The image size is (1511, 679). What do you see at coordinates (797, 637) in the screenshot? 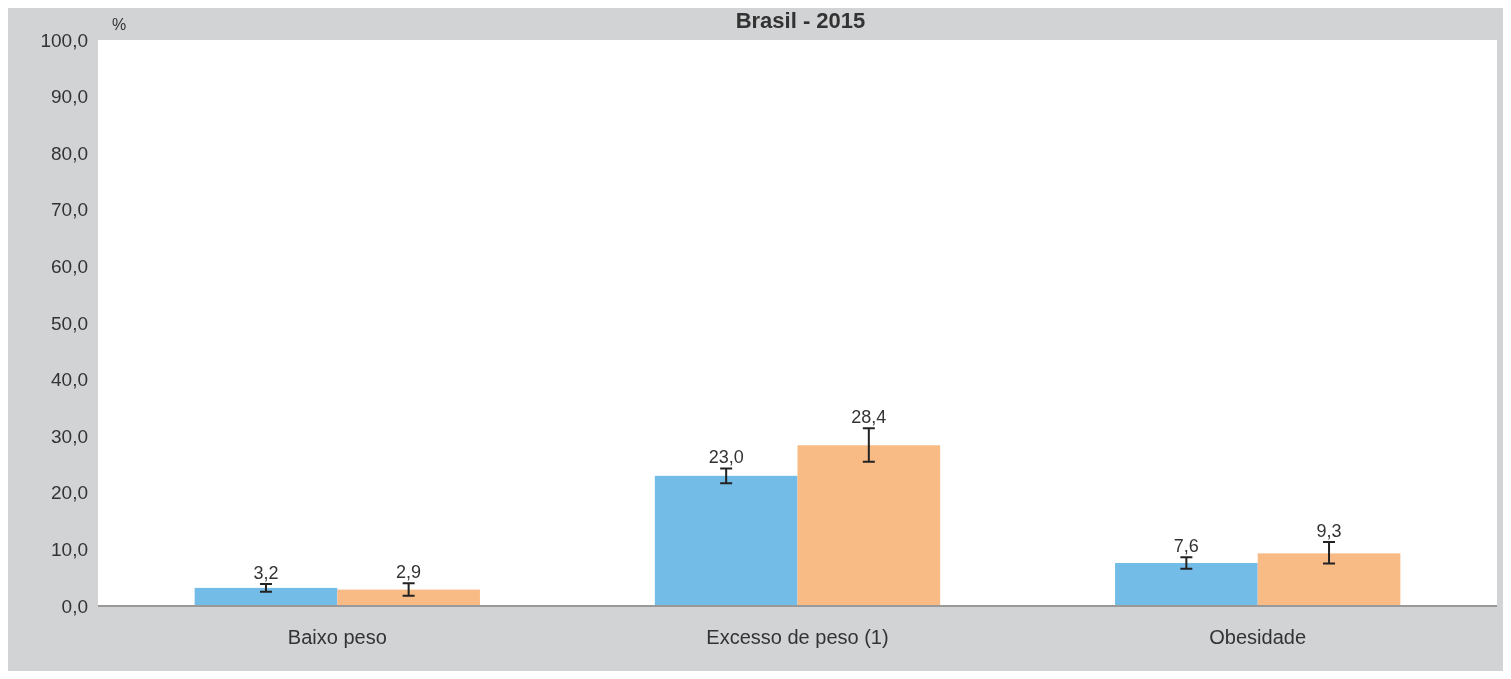
I see `x-tick-label: Excesso de peso (1)` at bounding box center [797, 637].